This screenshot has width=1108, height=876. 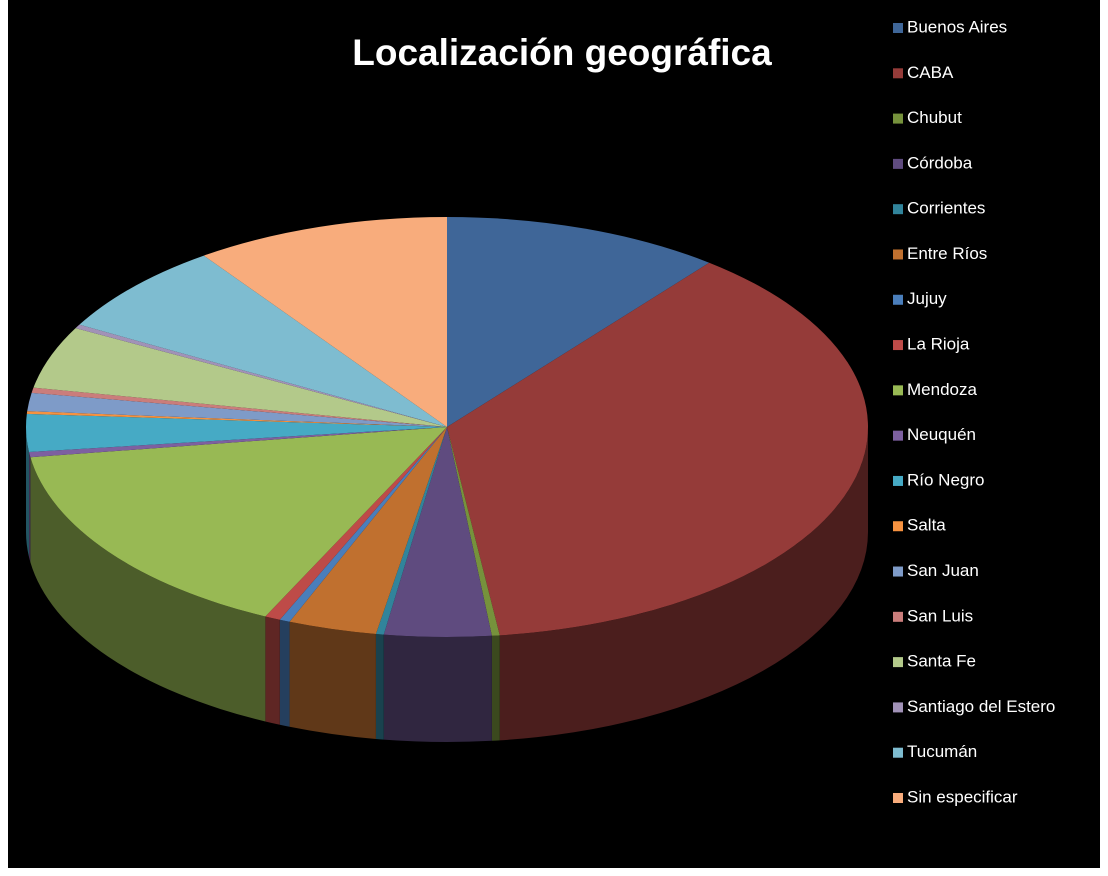 I want to click on legend-label: Tucumán, so click(x=942, y=751).